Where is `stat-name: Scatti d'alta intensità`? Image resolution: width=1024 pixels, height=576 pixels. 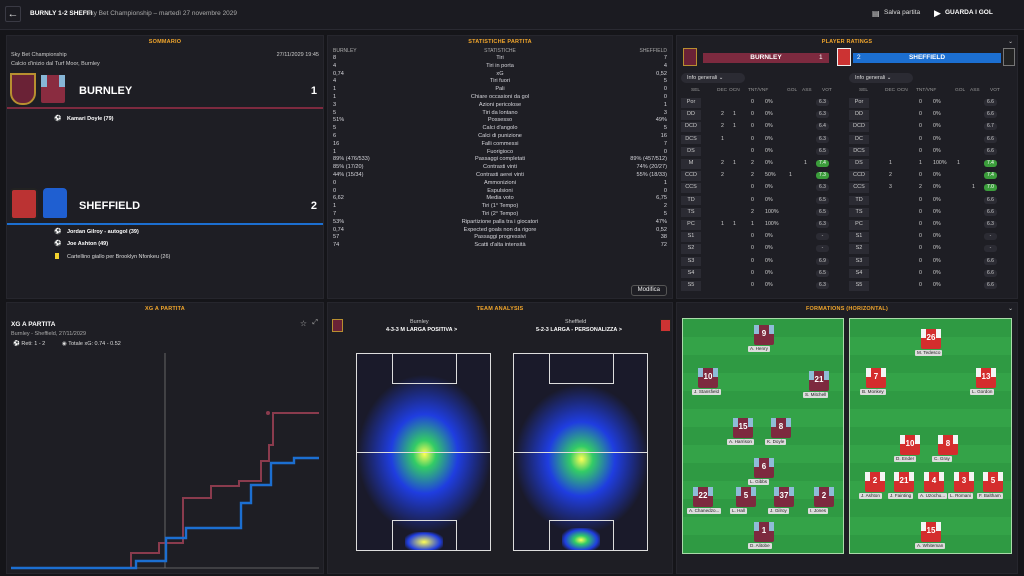
stat-name: Scatti d'alta intensità is located at coordinates (500, 245).